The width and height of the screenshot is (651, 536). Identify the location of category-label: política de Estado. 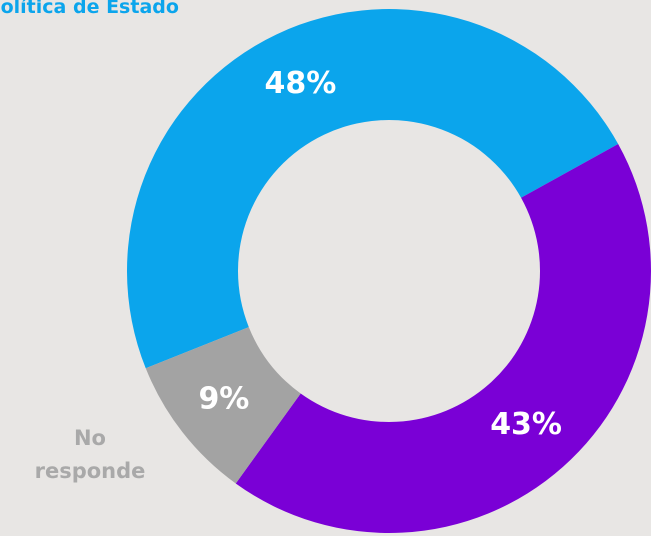
(89, 9).